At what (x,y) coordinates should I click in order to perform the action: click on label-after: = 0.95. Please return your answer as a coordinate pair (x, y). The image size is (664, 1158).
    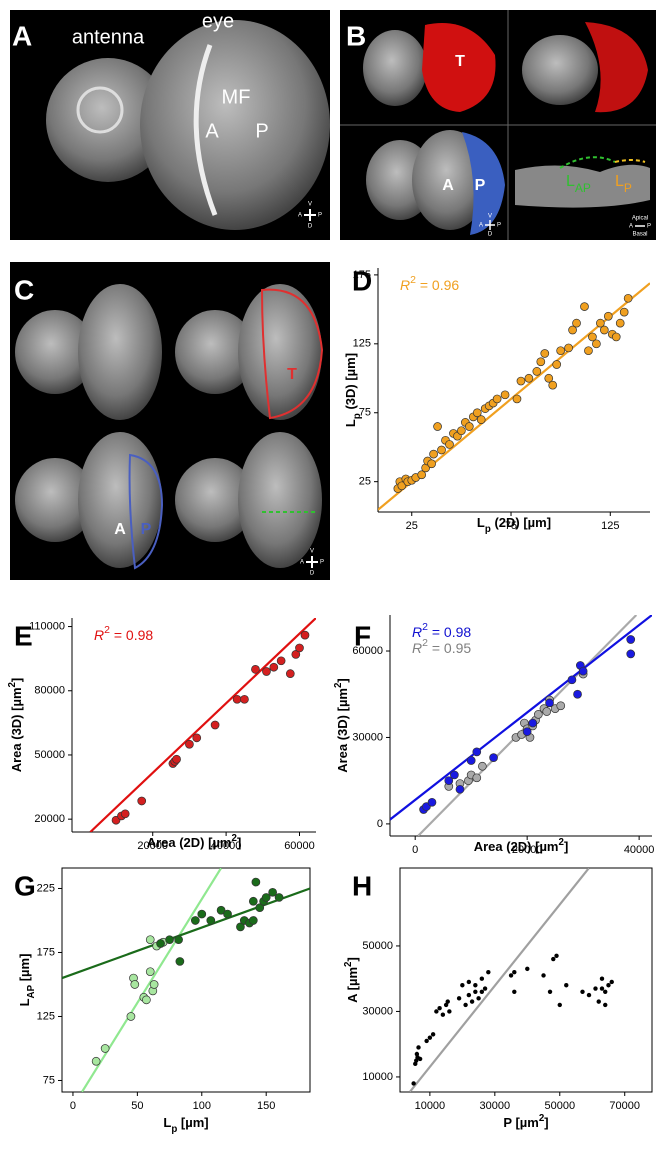
    Looking at the image, I should click on (449, 648).